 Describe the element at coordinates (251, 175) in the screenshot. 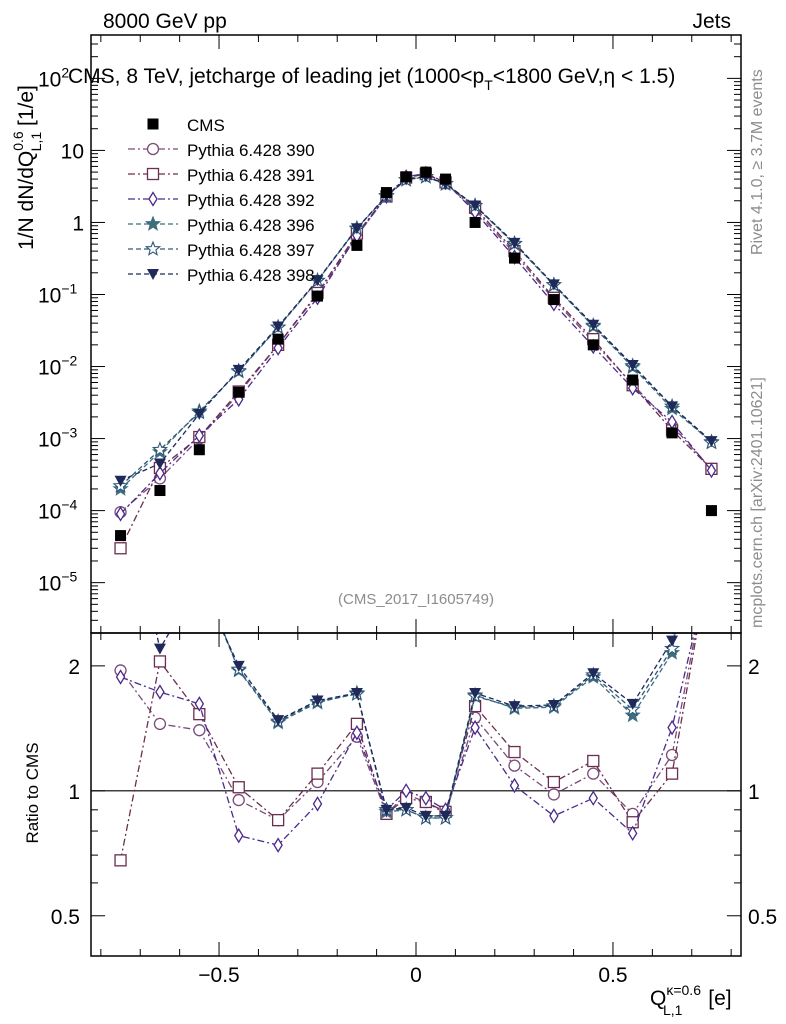

I see `legend-label: Pythia 6.428 391` at that location.